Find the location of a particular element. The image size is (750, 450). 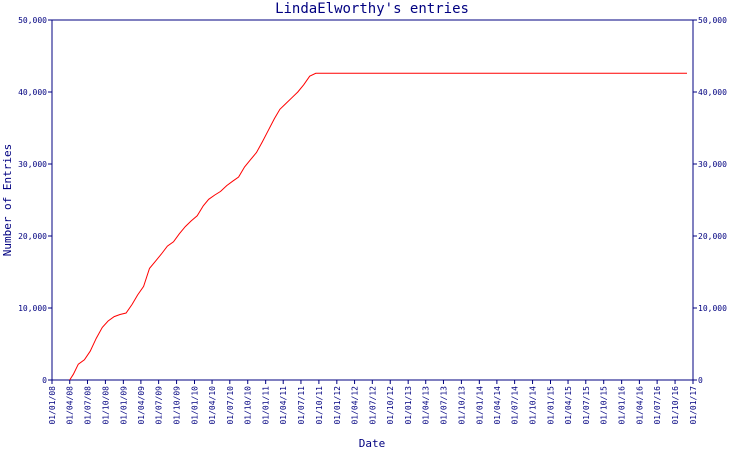

x-tick-label: 01/01/08 is located at coordinates (52, 405).